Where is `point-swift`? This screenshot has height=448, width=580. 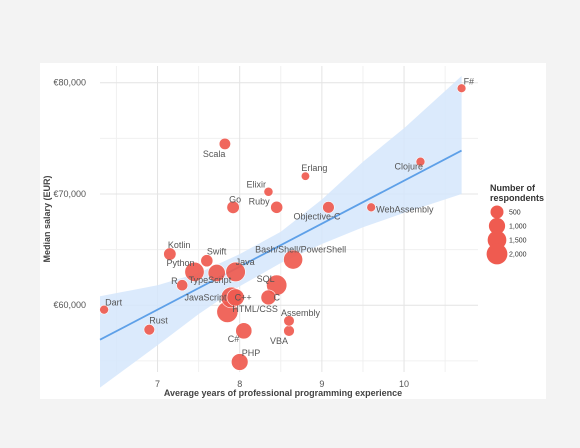
point-swift is located at coordinates (207, 261).